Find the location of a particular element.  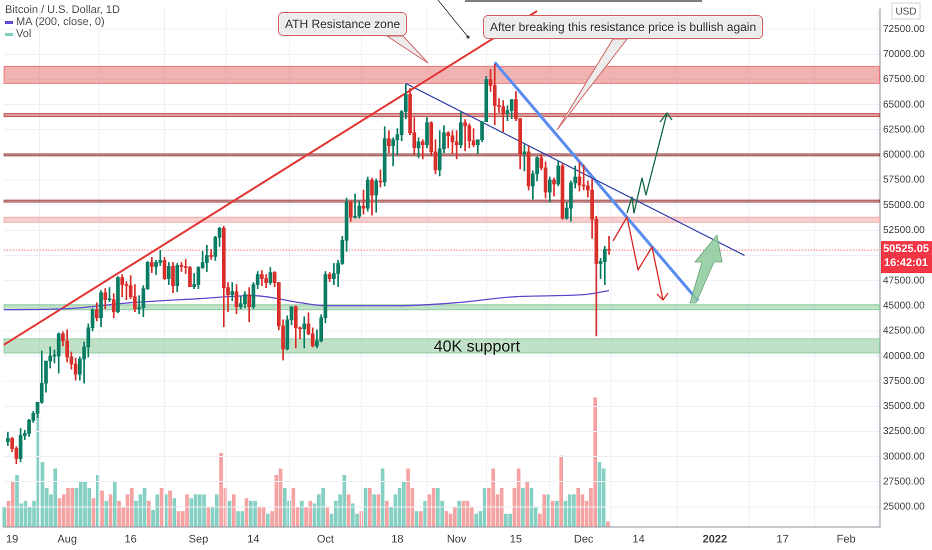

y-tick-label: 35000.00 is located at coordinates (904, 406).